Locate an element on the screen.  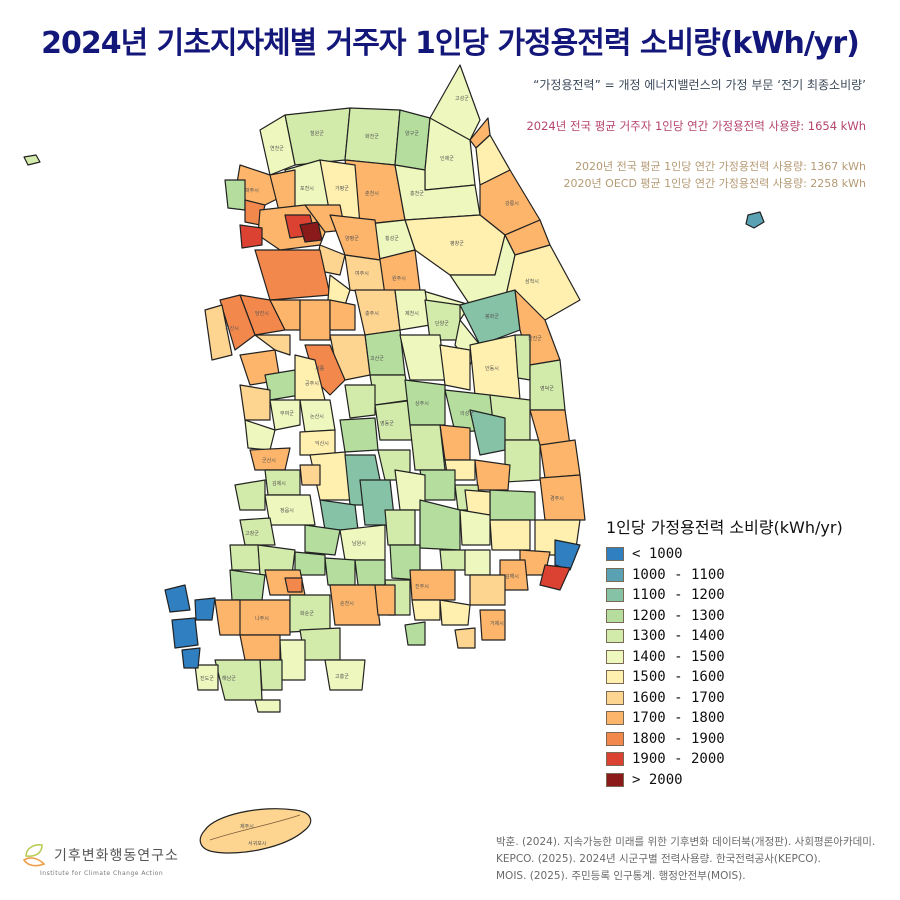
logo-name: 기후변화행동연구소 is located at coordinates (116, 856).